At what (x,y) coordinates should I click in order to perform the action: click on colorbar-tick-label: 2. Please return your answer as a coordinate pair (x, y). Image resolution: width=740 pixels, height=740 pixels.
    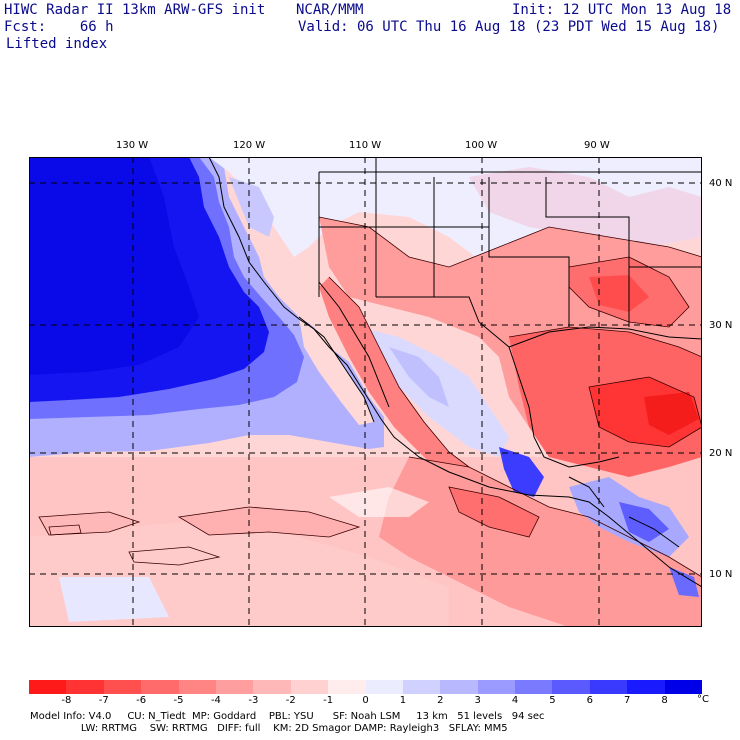
    Looking at the image, I should click on (440, 700).